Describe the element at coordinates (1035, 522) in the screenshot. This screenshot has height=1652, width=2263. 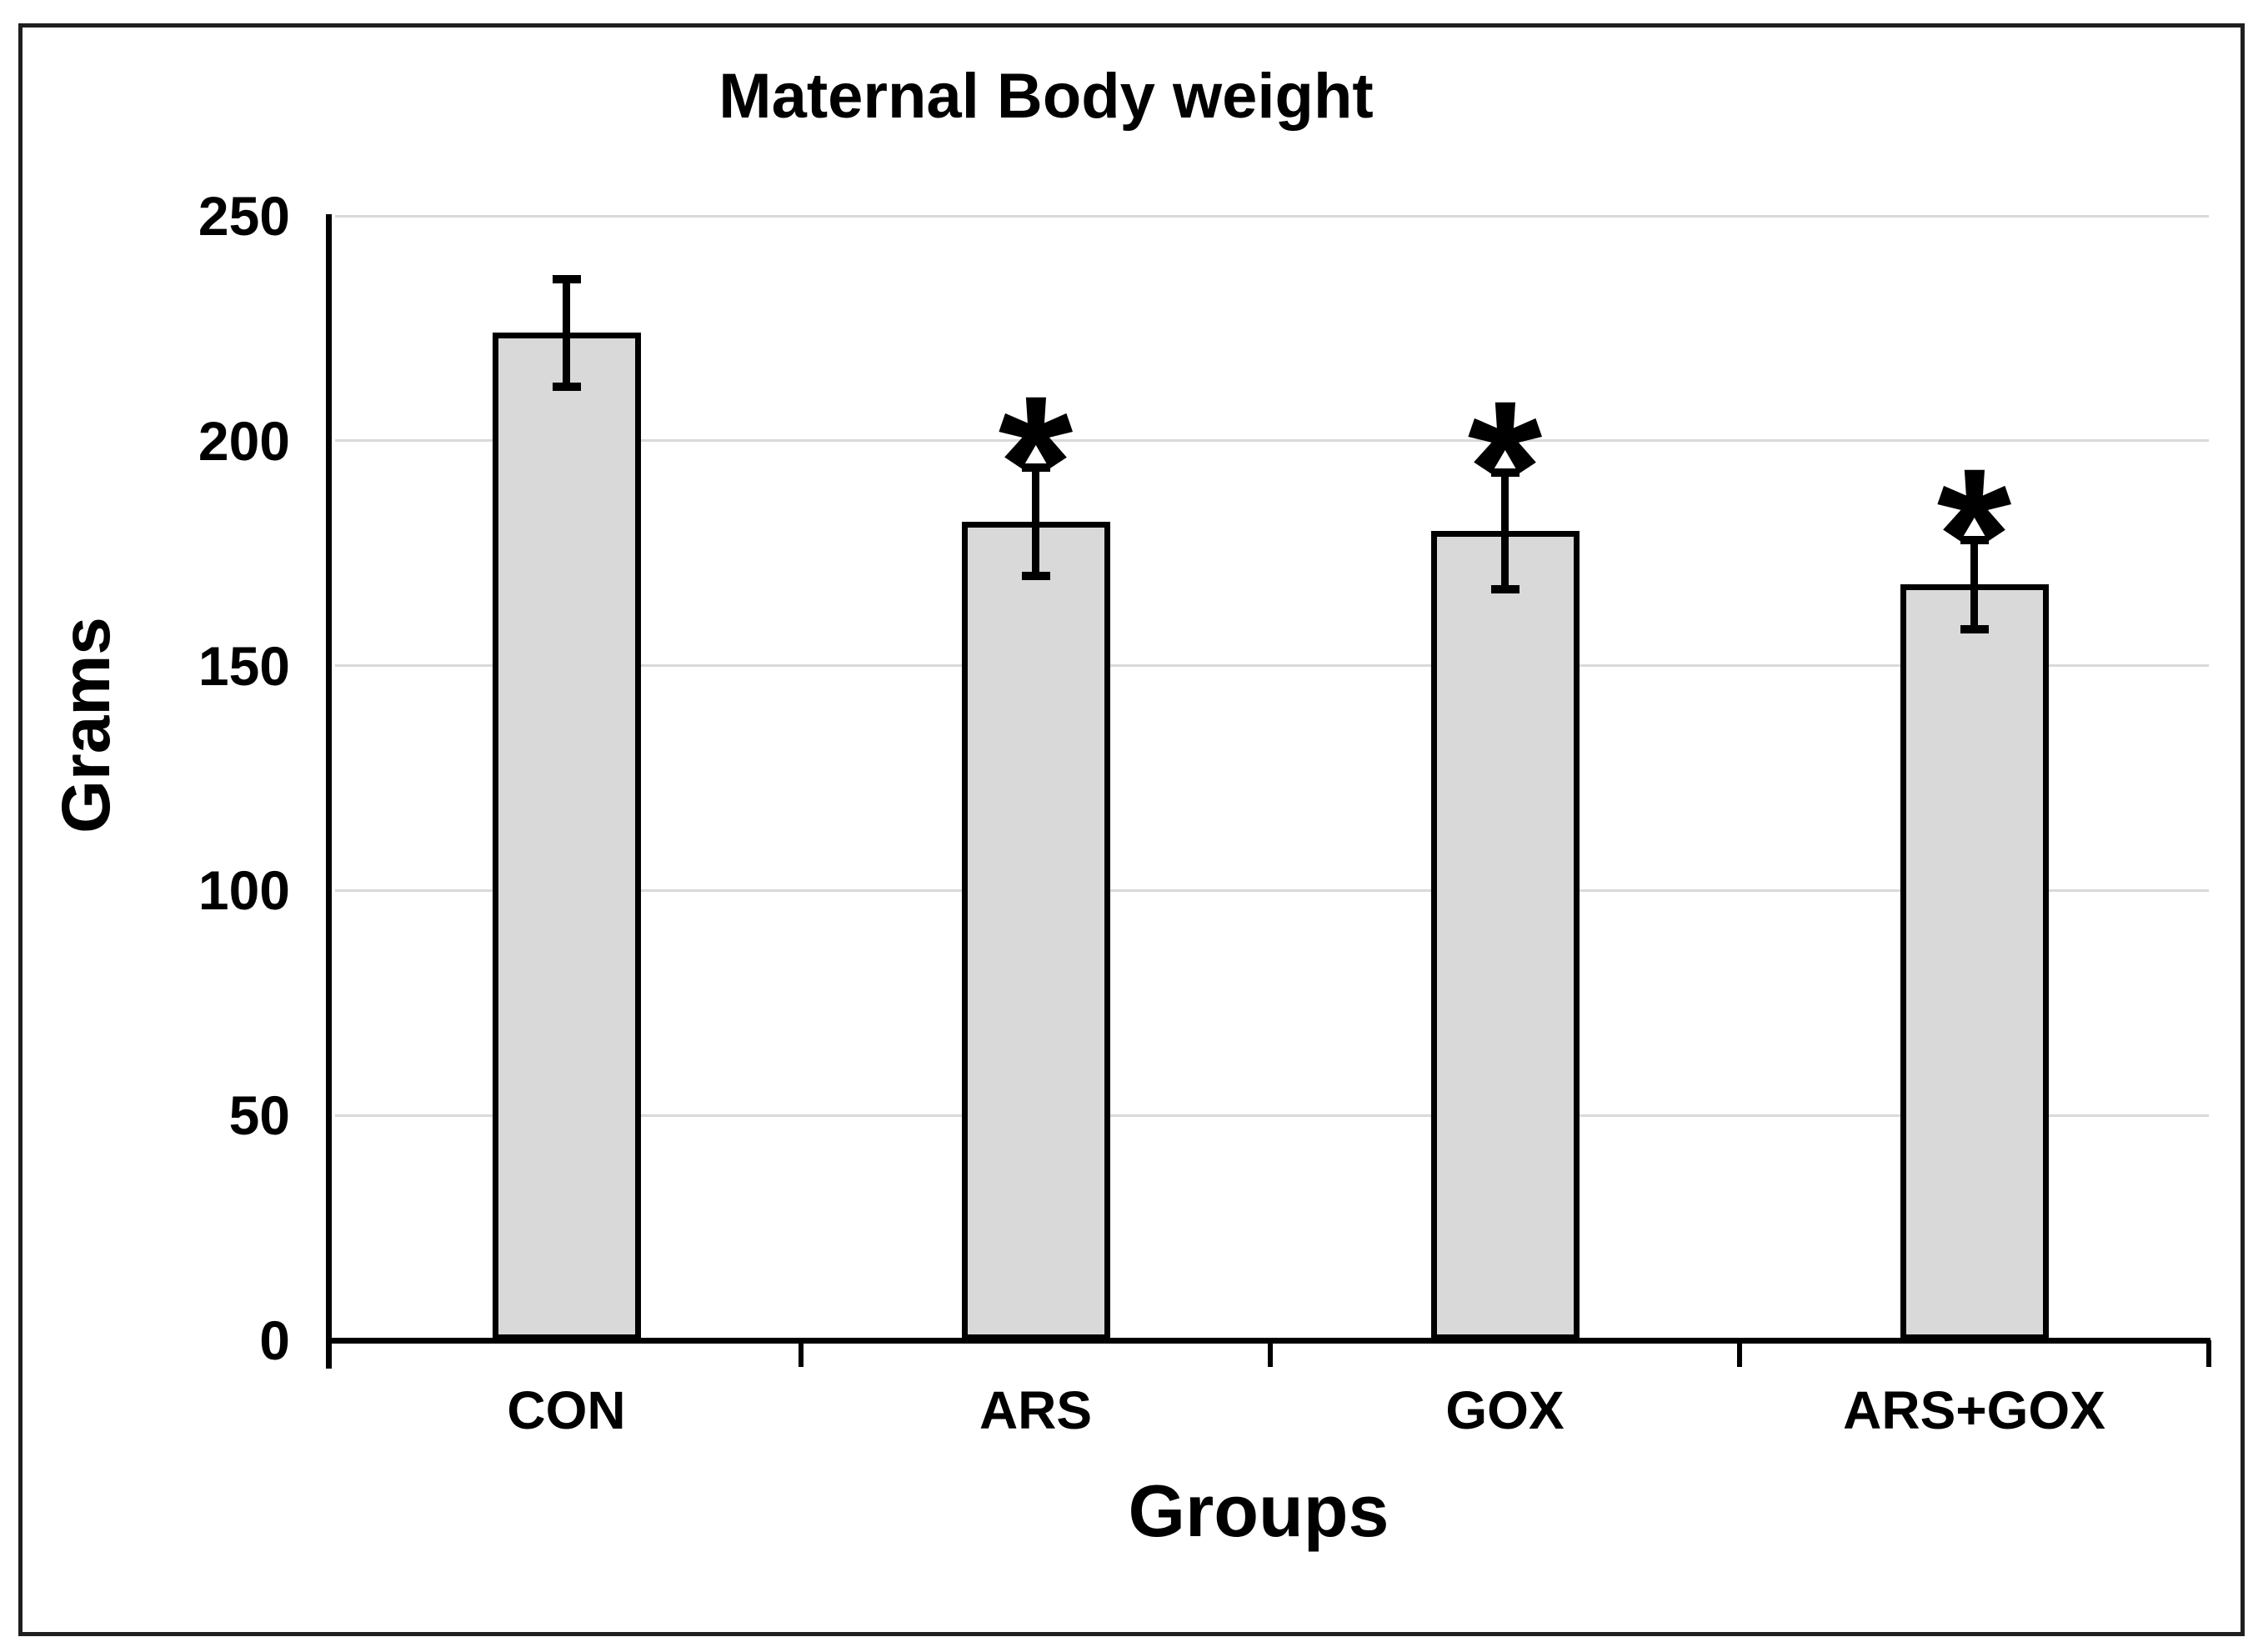
I see `error-bar-line-ARS` at that location.